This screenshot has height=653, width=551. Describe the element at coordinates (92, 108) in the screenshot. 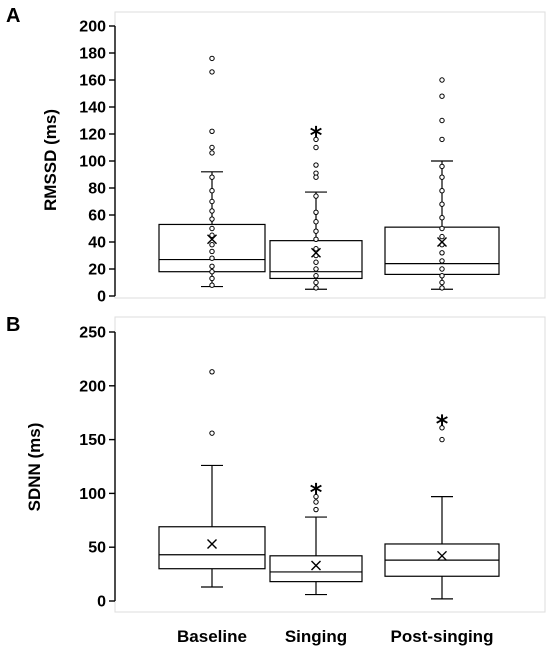

I see `y-tick-label: 140` at that location.